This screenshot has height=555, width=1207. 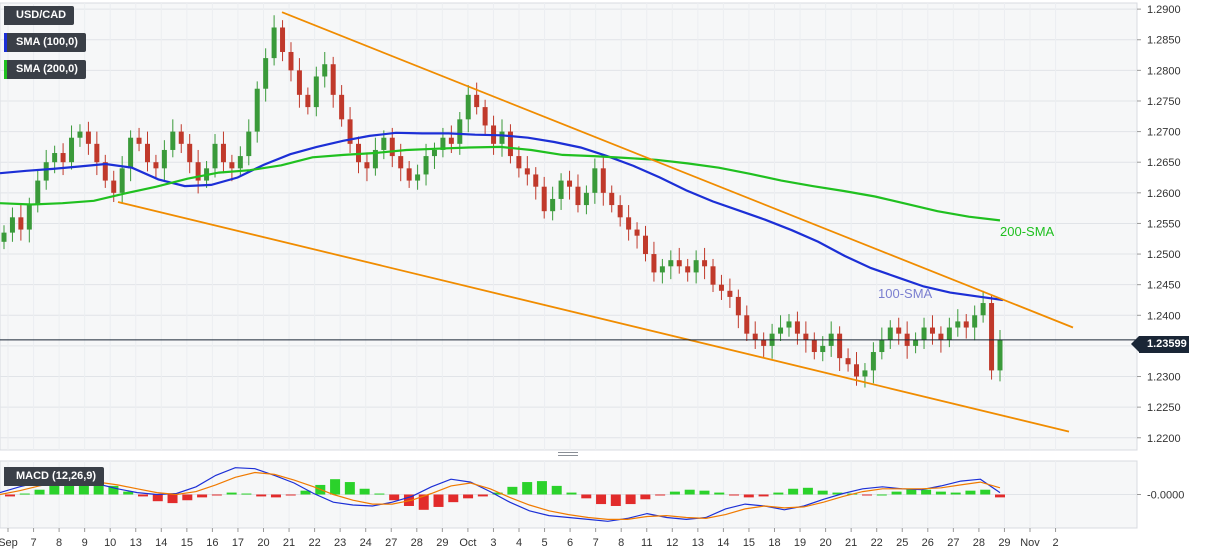 I want to click on legend-sma-200: SMA (200,0), so click(x=45, y=69).